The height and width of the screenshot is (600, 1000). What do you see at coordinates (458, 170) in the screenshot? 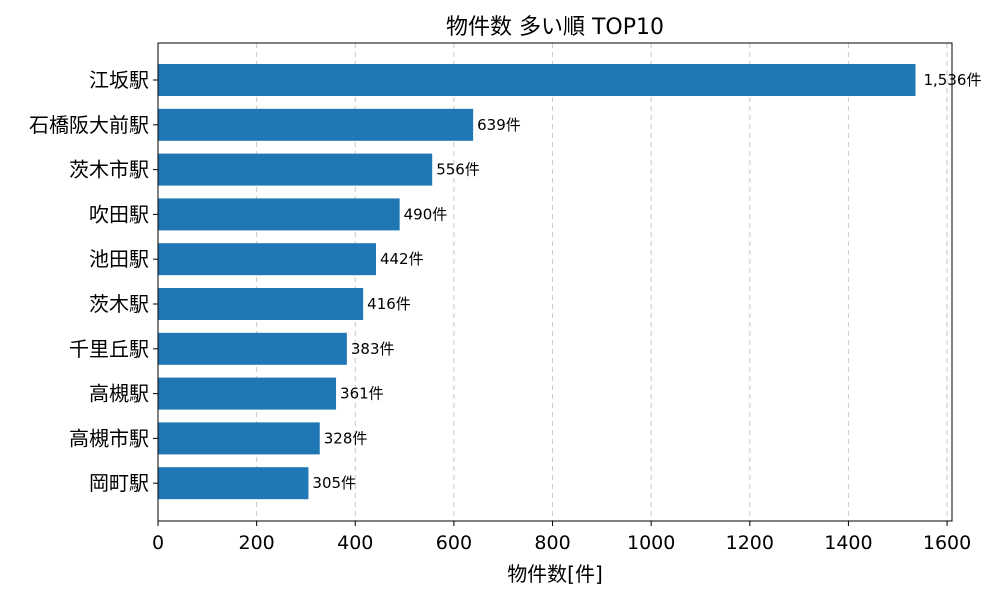
I see `data-label: 556件` at bounding box center [458, 170].